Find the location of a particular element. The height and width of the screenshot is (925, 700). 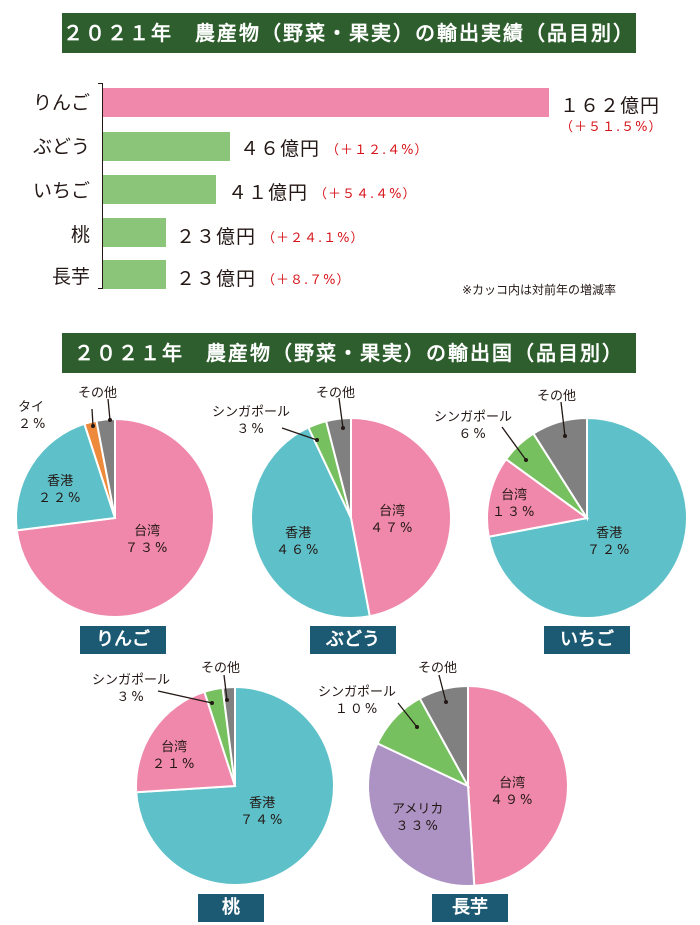

bar-change-strawberry: （＋５４.４%） is located at coordinates (365, 194).